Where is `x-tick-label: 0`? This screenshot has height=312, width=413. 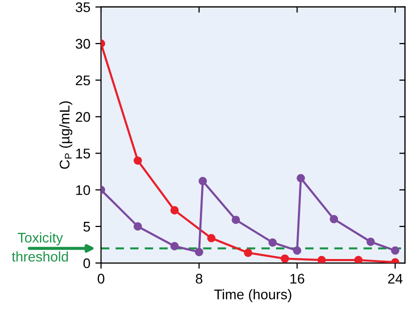 x-tick-label: 0 is located at coordinates (101, 279).